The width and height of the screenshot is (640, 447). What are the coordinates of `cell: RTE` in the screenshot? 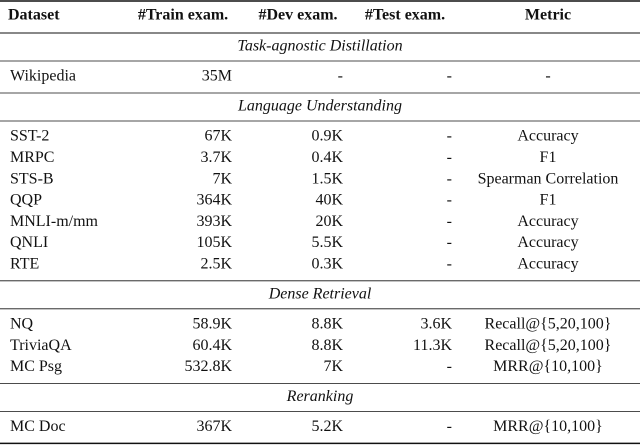 It's located at (24, 263).